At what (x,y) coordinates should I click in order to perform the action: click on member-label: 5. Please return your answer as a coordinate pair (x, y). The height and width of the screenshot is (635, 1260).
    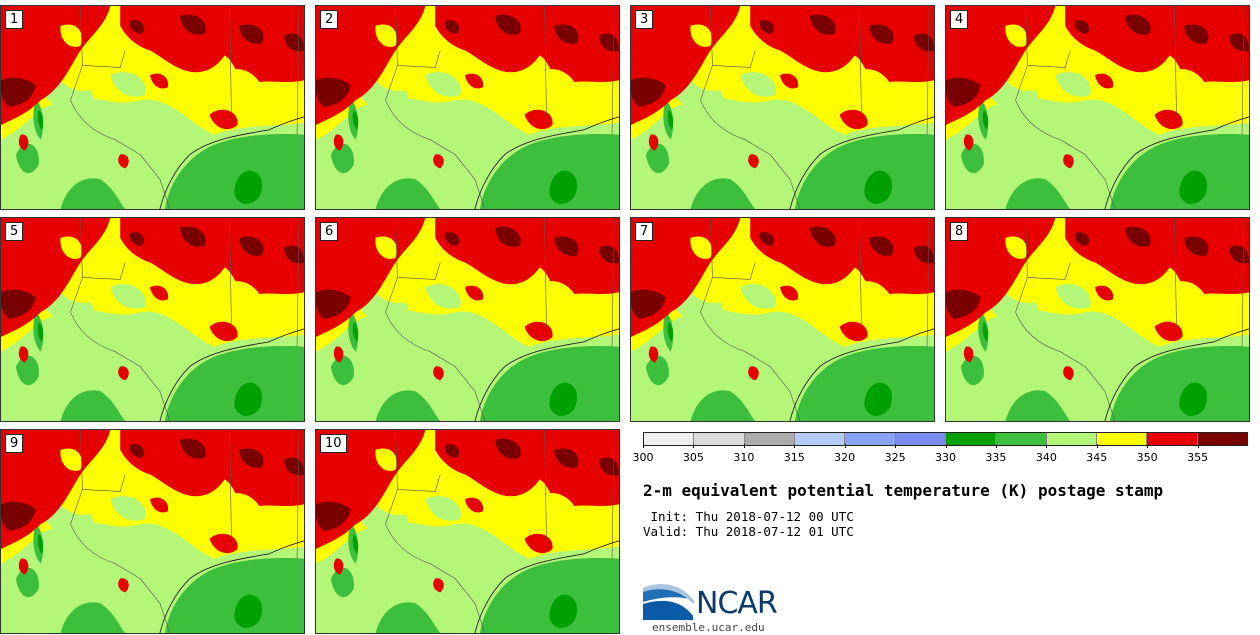
    Looking at the image, I should click on (14, 231).